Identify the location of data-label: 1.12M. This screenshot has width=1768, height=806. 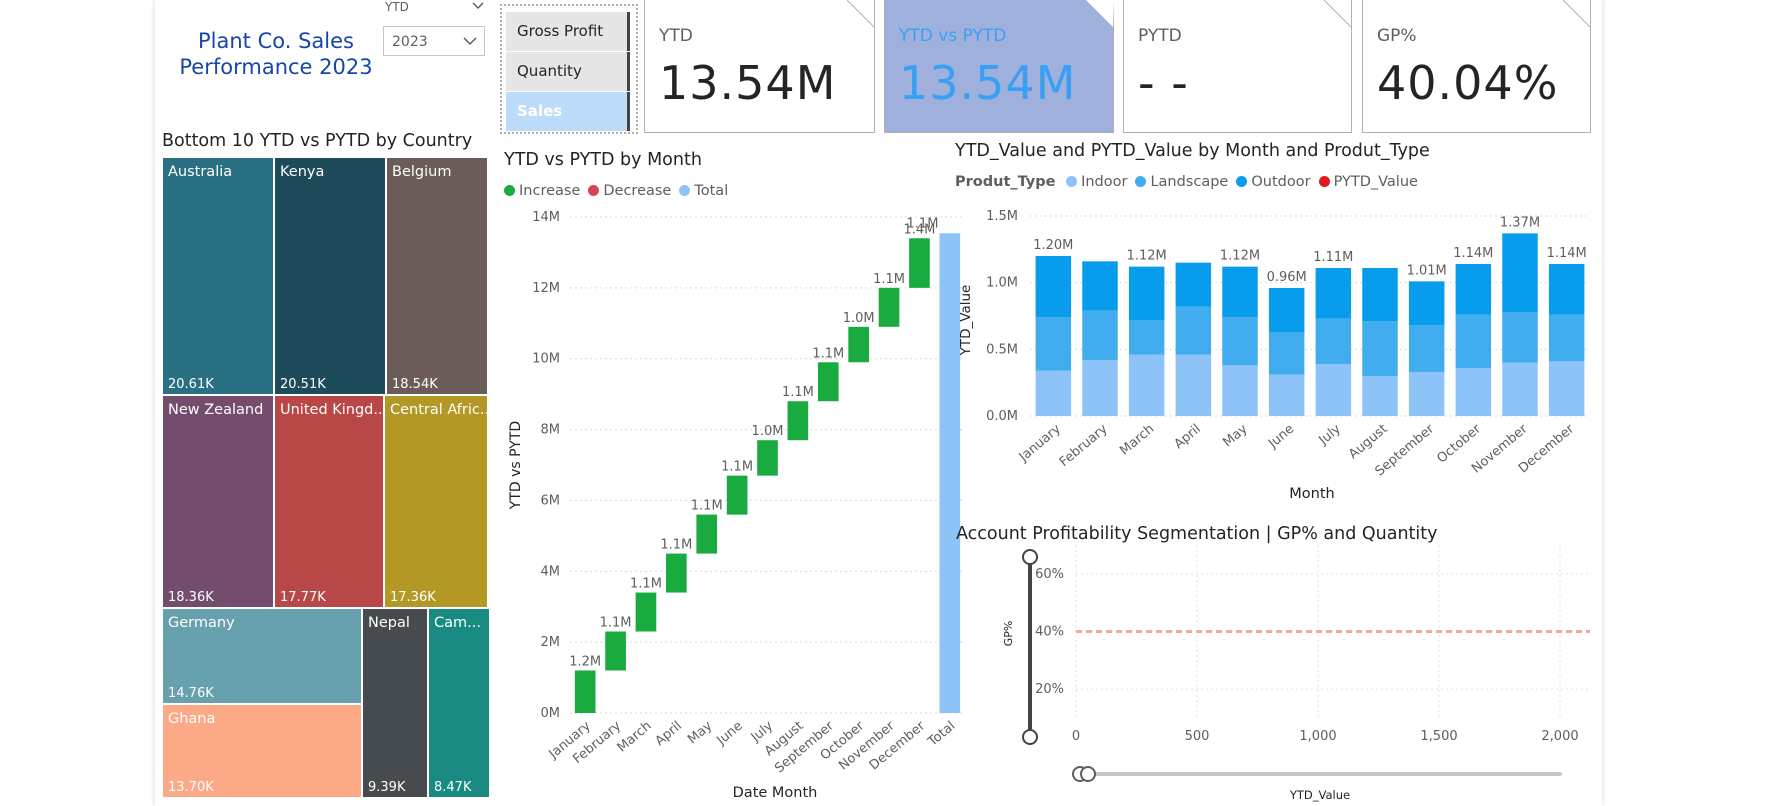
(1240, 256).